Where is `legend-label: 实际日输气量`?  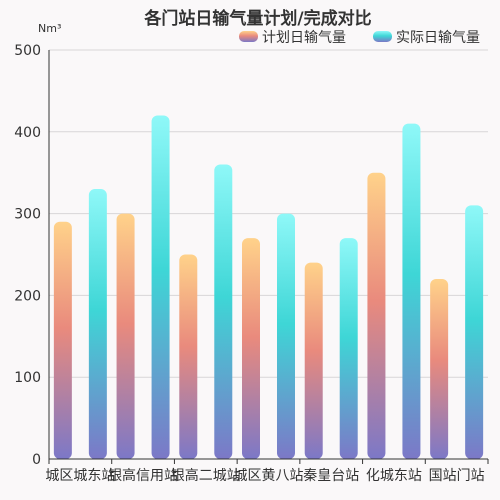 legend-label: 实际日输气量 is located at coordinates (438, 38).